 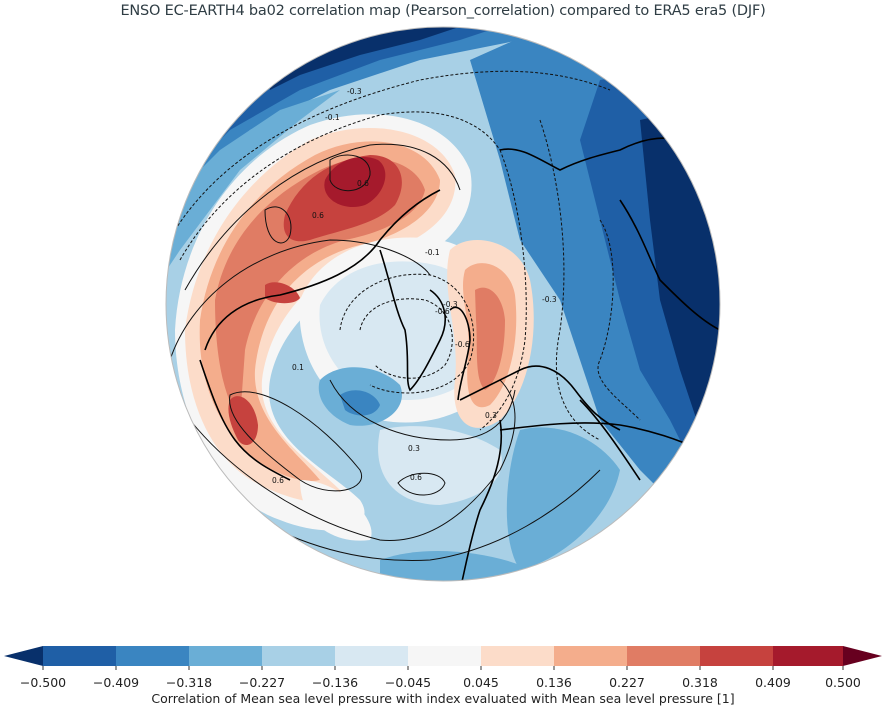 What do you see at coordinates (627, 682) in the screenshot?
I see `colorbar-tick: 0.227` at bounding box center [627, 682].